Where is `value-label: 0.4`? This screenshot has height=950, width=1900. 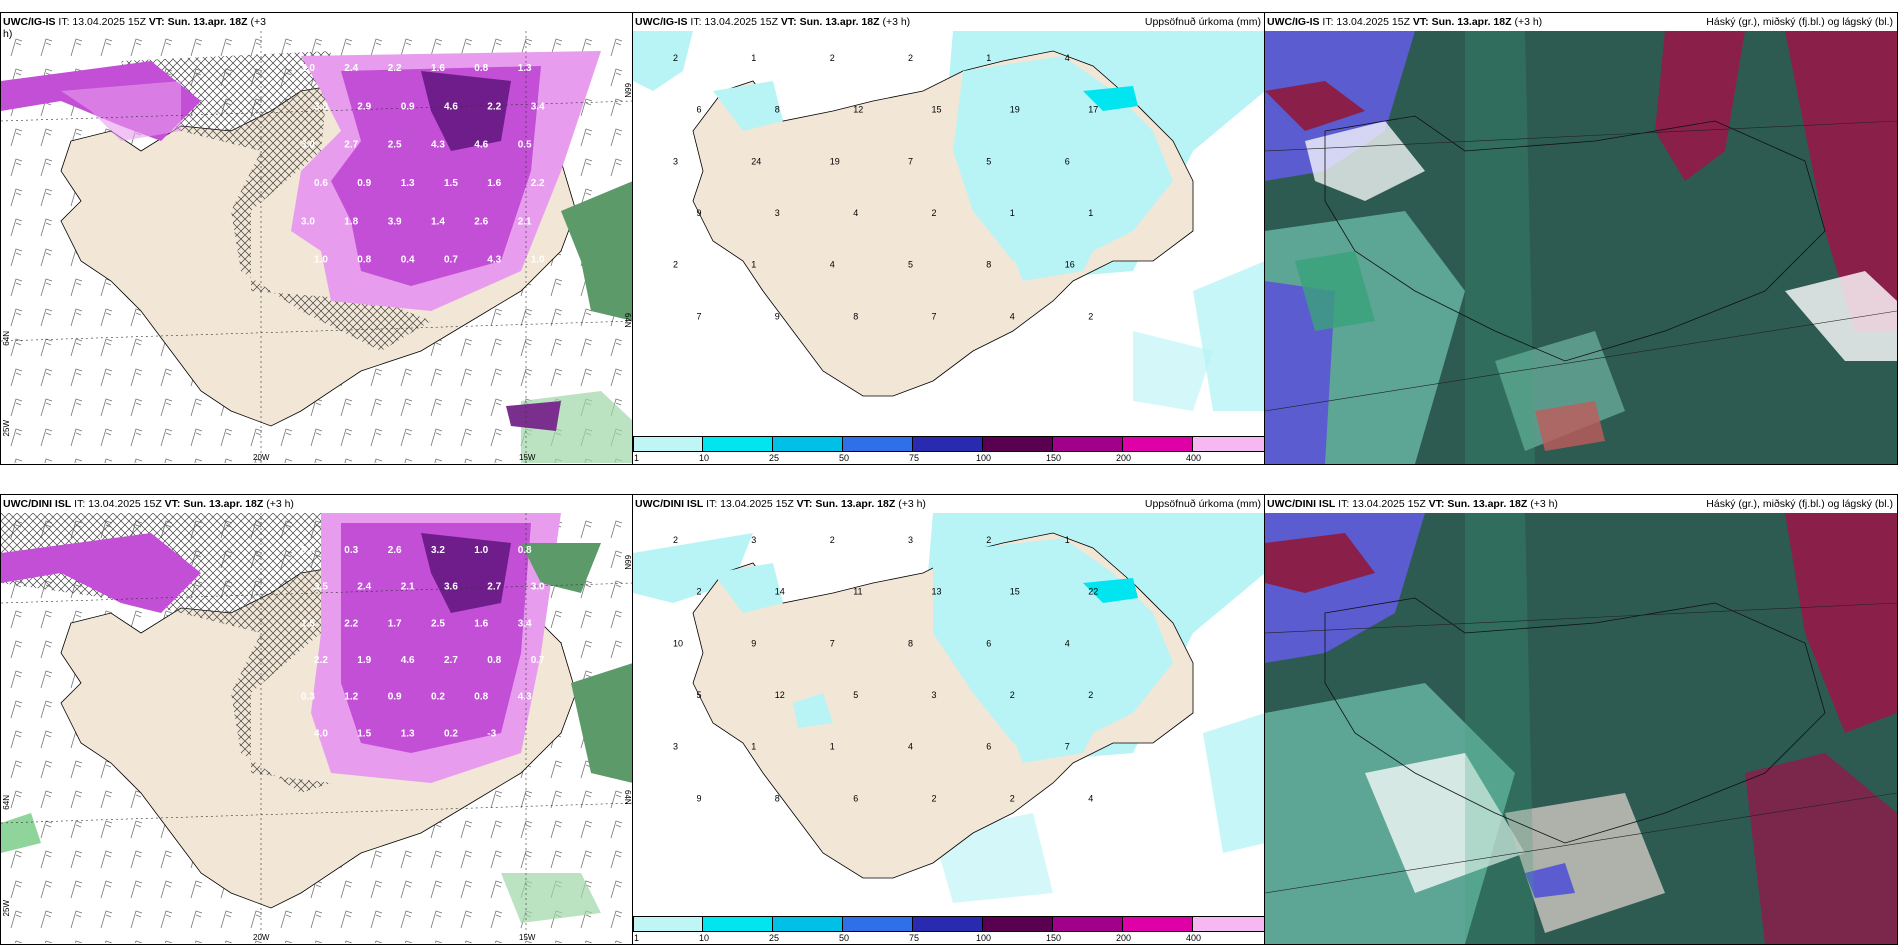
value-label: 0.4 is located at coordinates (408, 260).